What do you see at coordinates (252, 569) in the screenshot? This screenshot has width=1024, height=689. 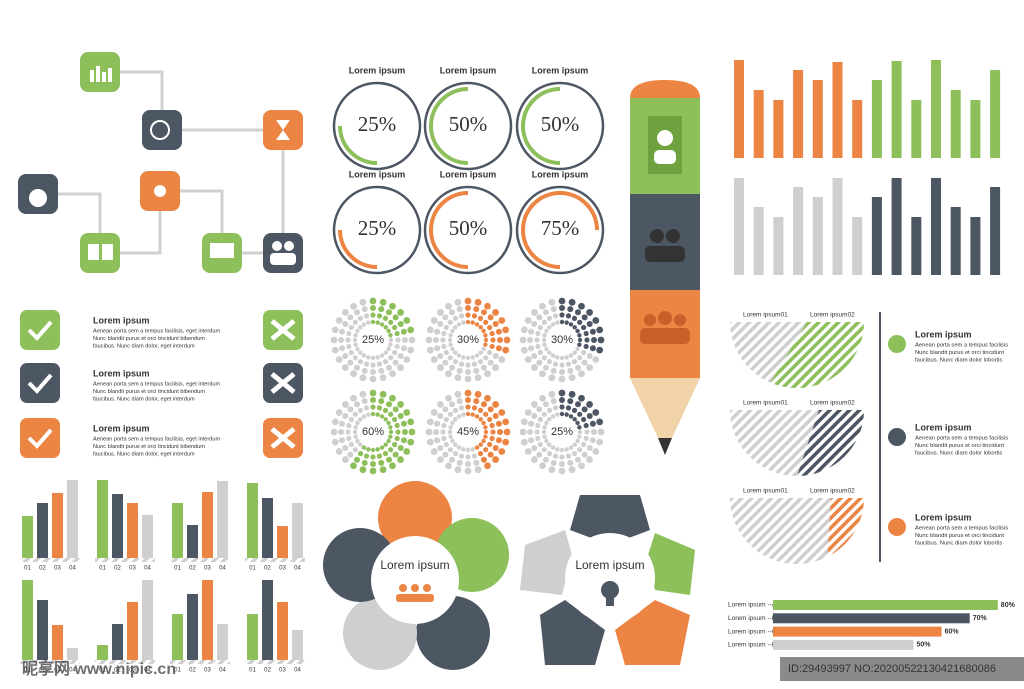 I see `mini-category: 01` at bounding box center [252, 569].